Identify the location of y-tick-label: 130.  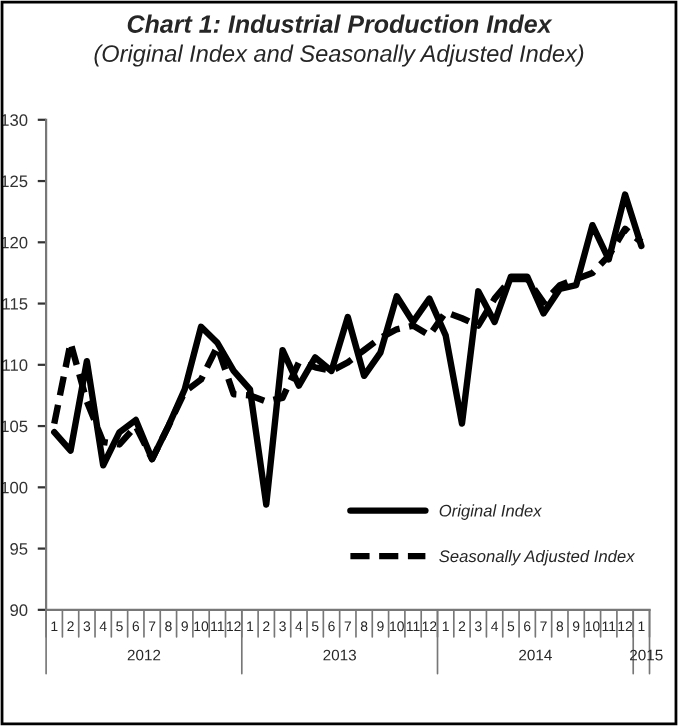
(14, 120).